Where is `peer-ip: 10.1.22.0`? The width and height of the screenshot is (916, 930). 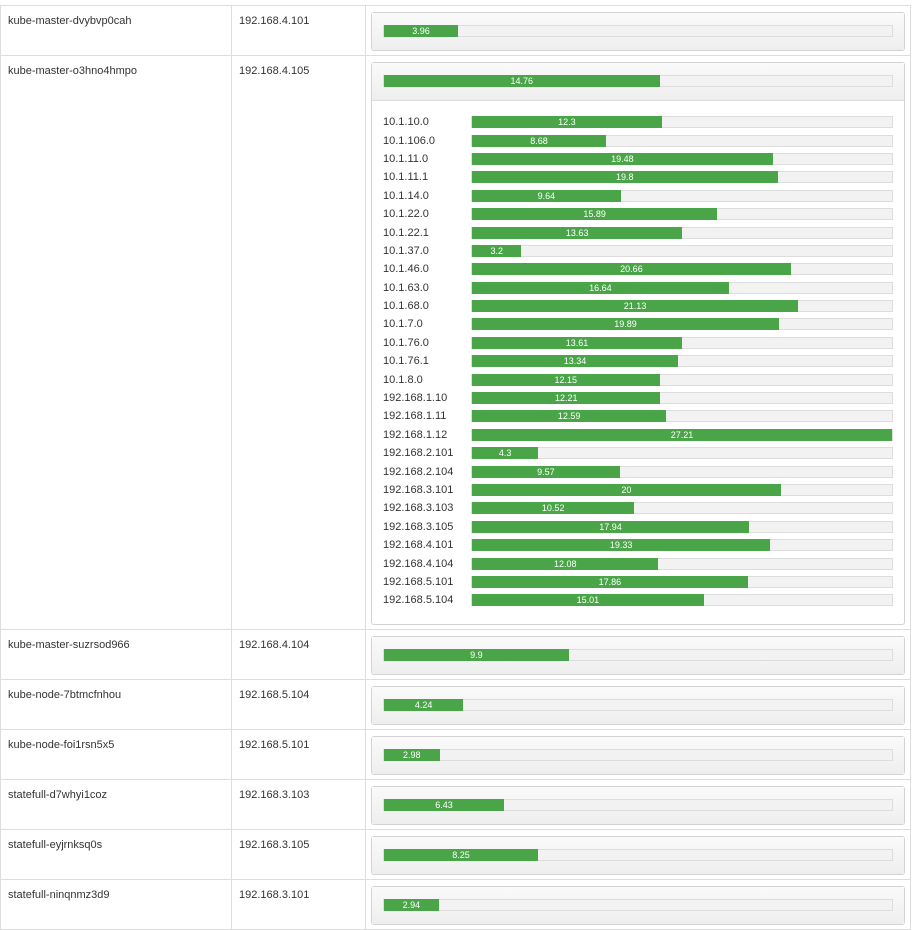 peer-ip: 10.1.22.0 is located at coordinates (406, 214).